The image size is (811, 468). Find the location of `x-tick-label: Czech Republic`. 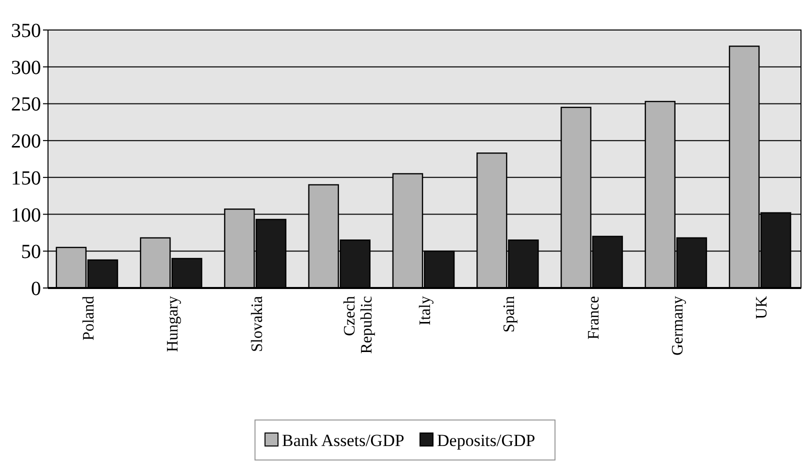

x-tick-label: Czech Republic is located at coordinates (358, 325).